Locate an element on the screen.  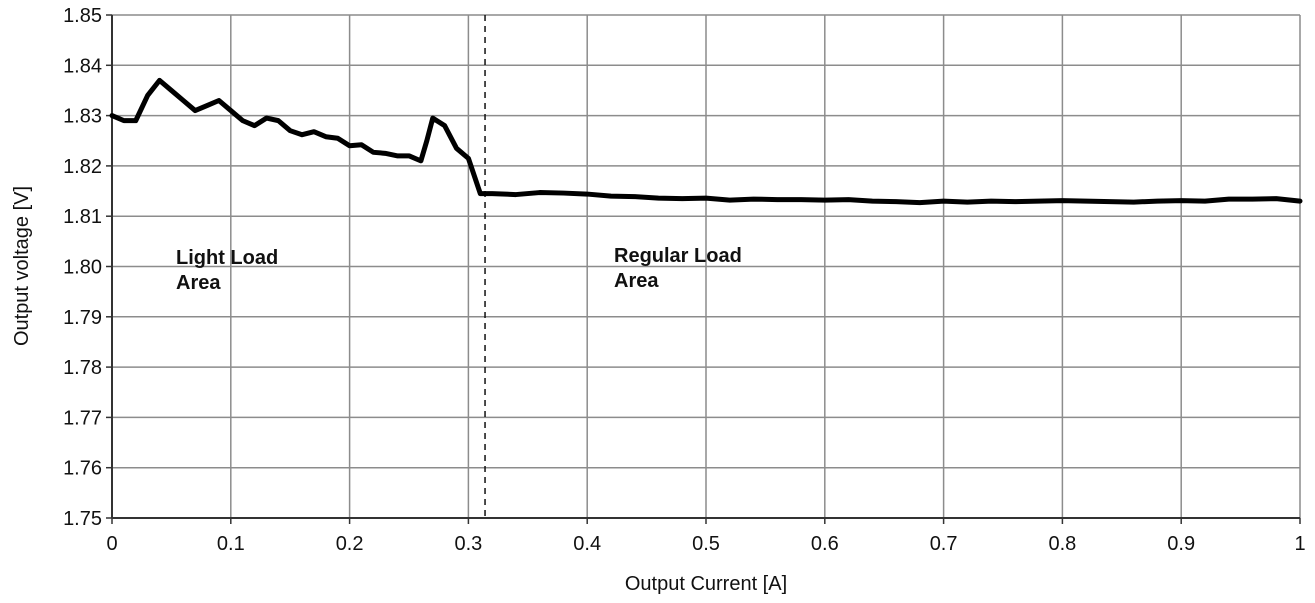
annotation: Regular Load is located at coordinates (678, 256).